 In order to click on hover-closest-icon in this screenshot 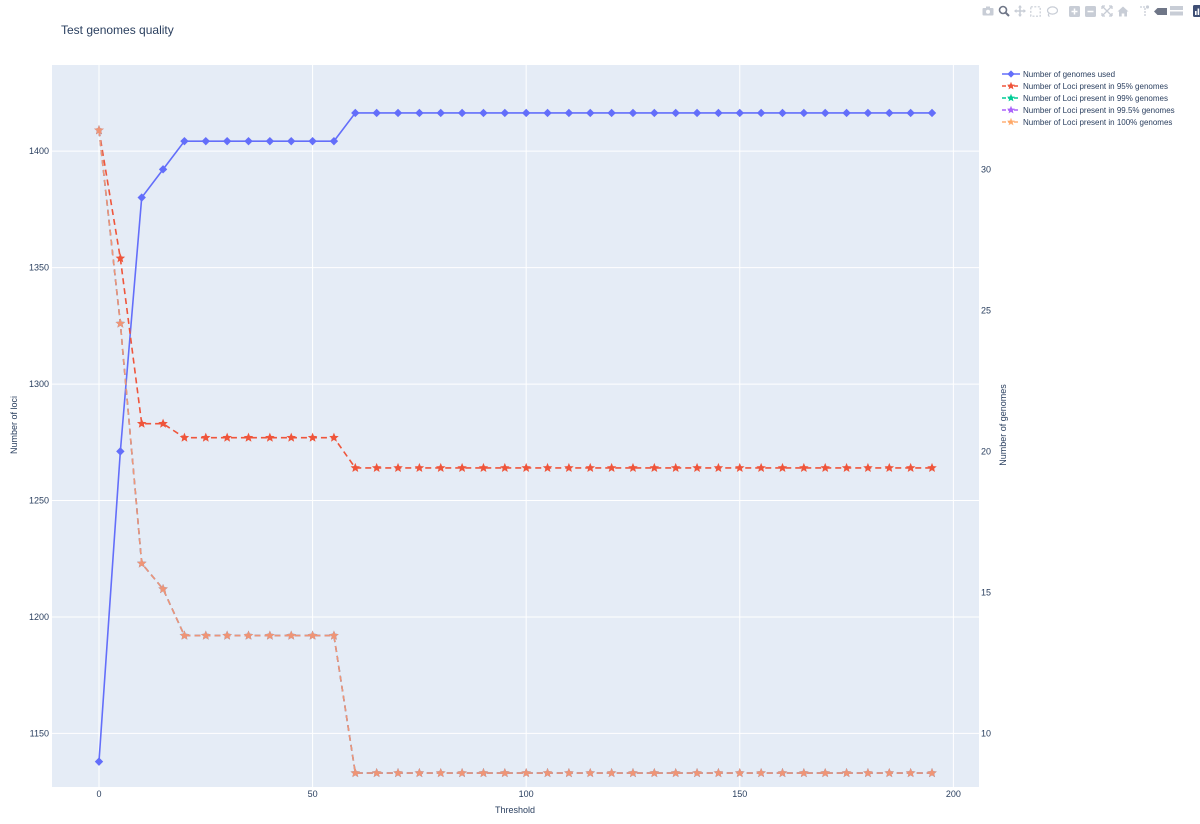, I will do `click(1160, 11)`.